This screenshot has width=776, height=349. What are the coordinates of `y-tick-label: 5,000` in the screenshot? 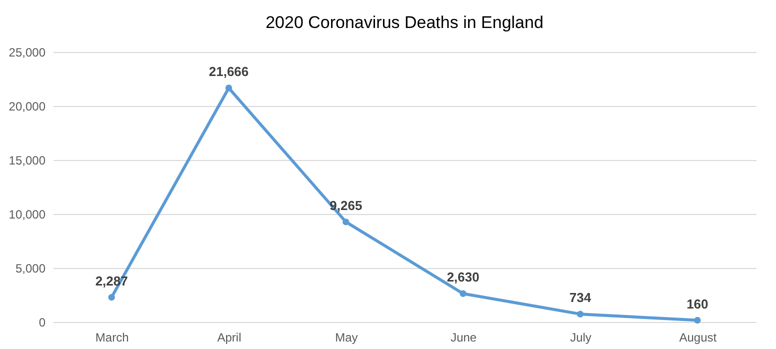 It's located at (30, 269).